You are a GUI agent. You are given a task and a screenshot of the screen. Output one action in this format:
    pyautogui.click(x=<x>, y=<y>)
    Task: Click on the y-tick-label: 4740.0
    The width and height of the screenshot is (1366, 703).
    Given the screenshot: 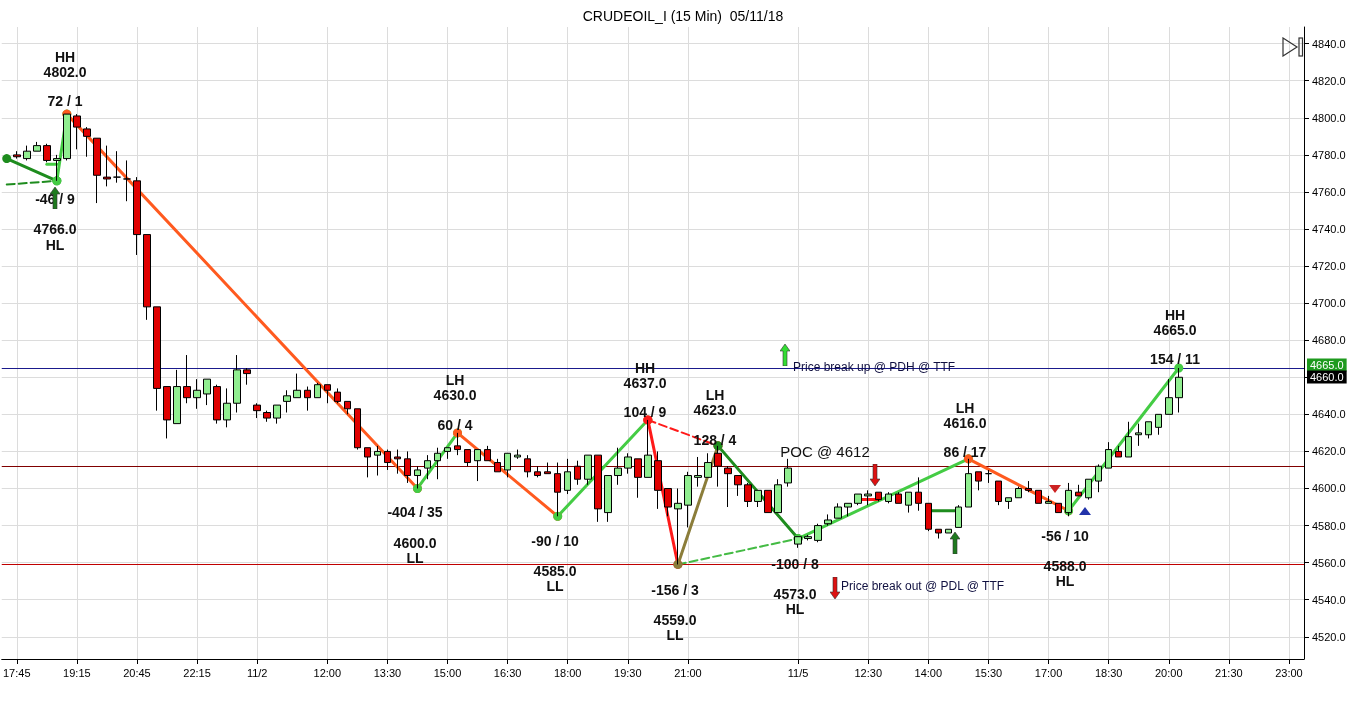 What is the action you would take?
    pyautogui.click(x=1329, y=229)
    